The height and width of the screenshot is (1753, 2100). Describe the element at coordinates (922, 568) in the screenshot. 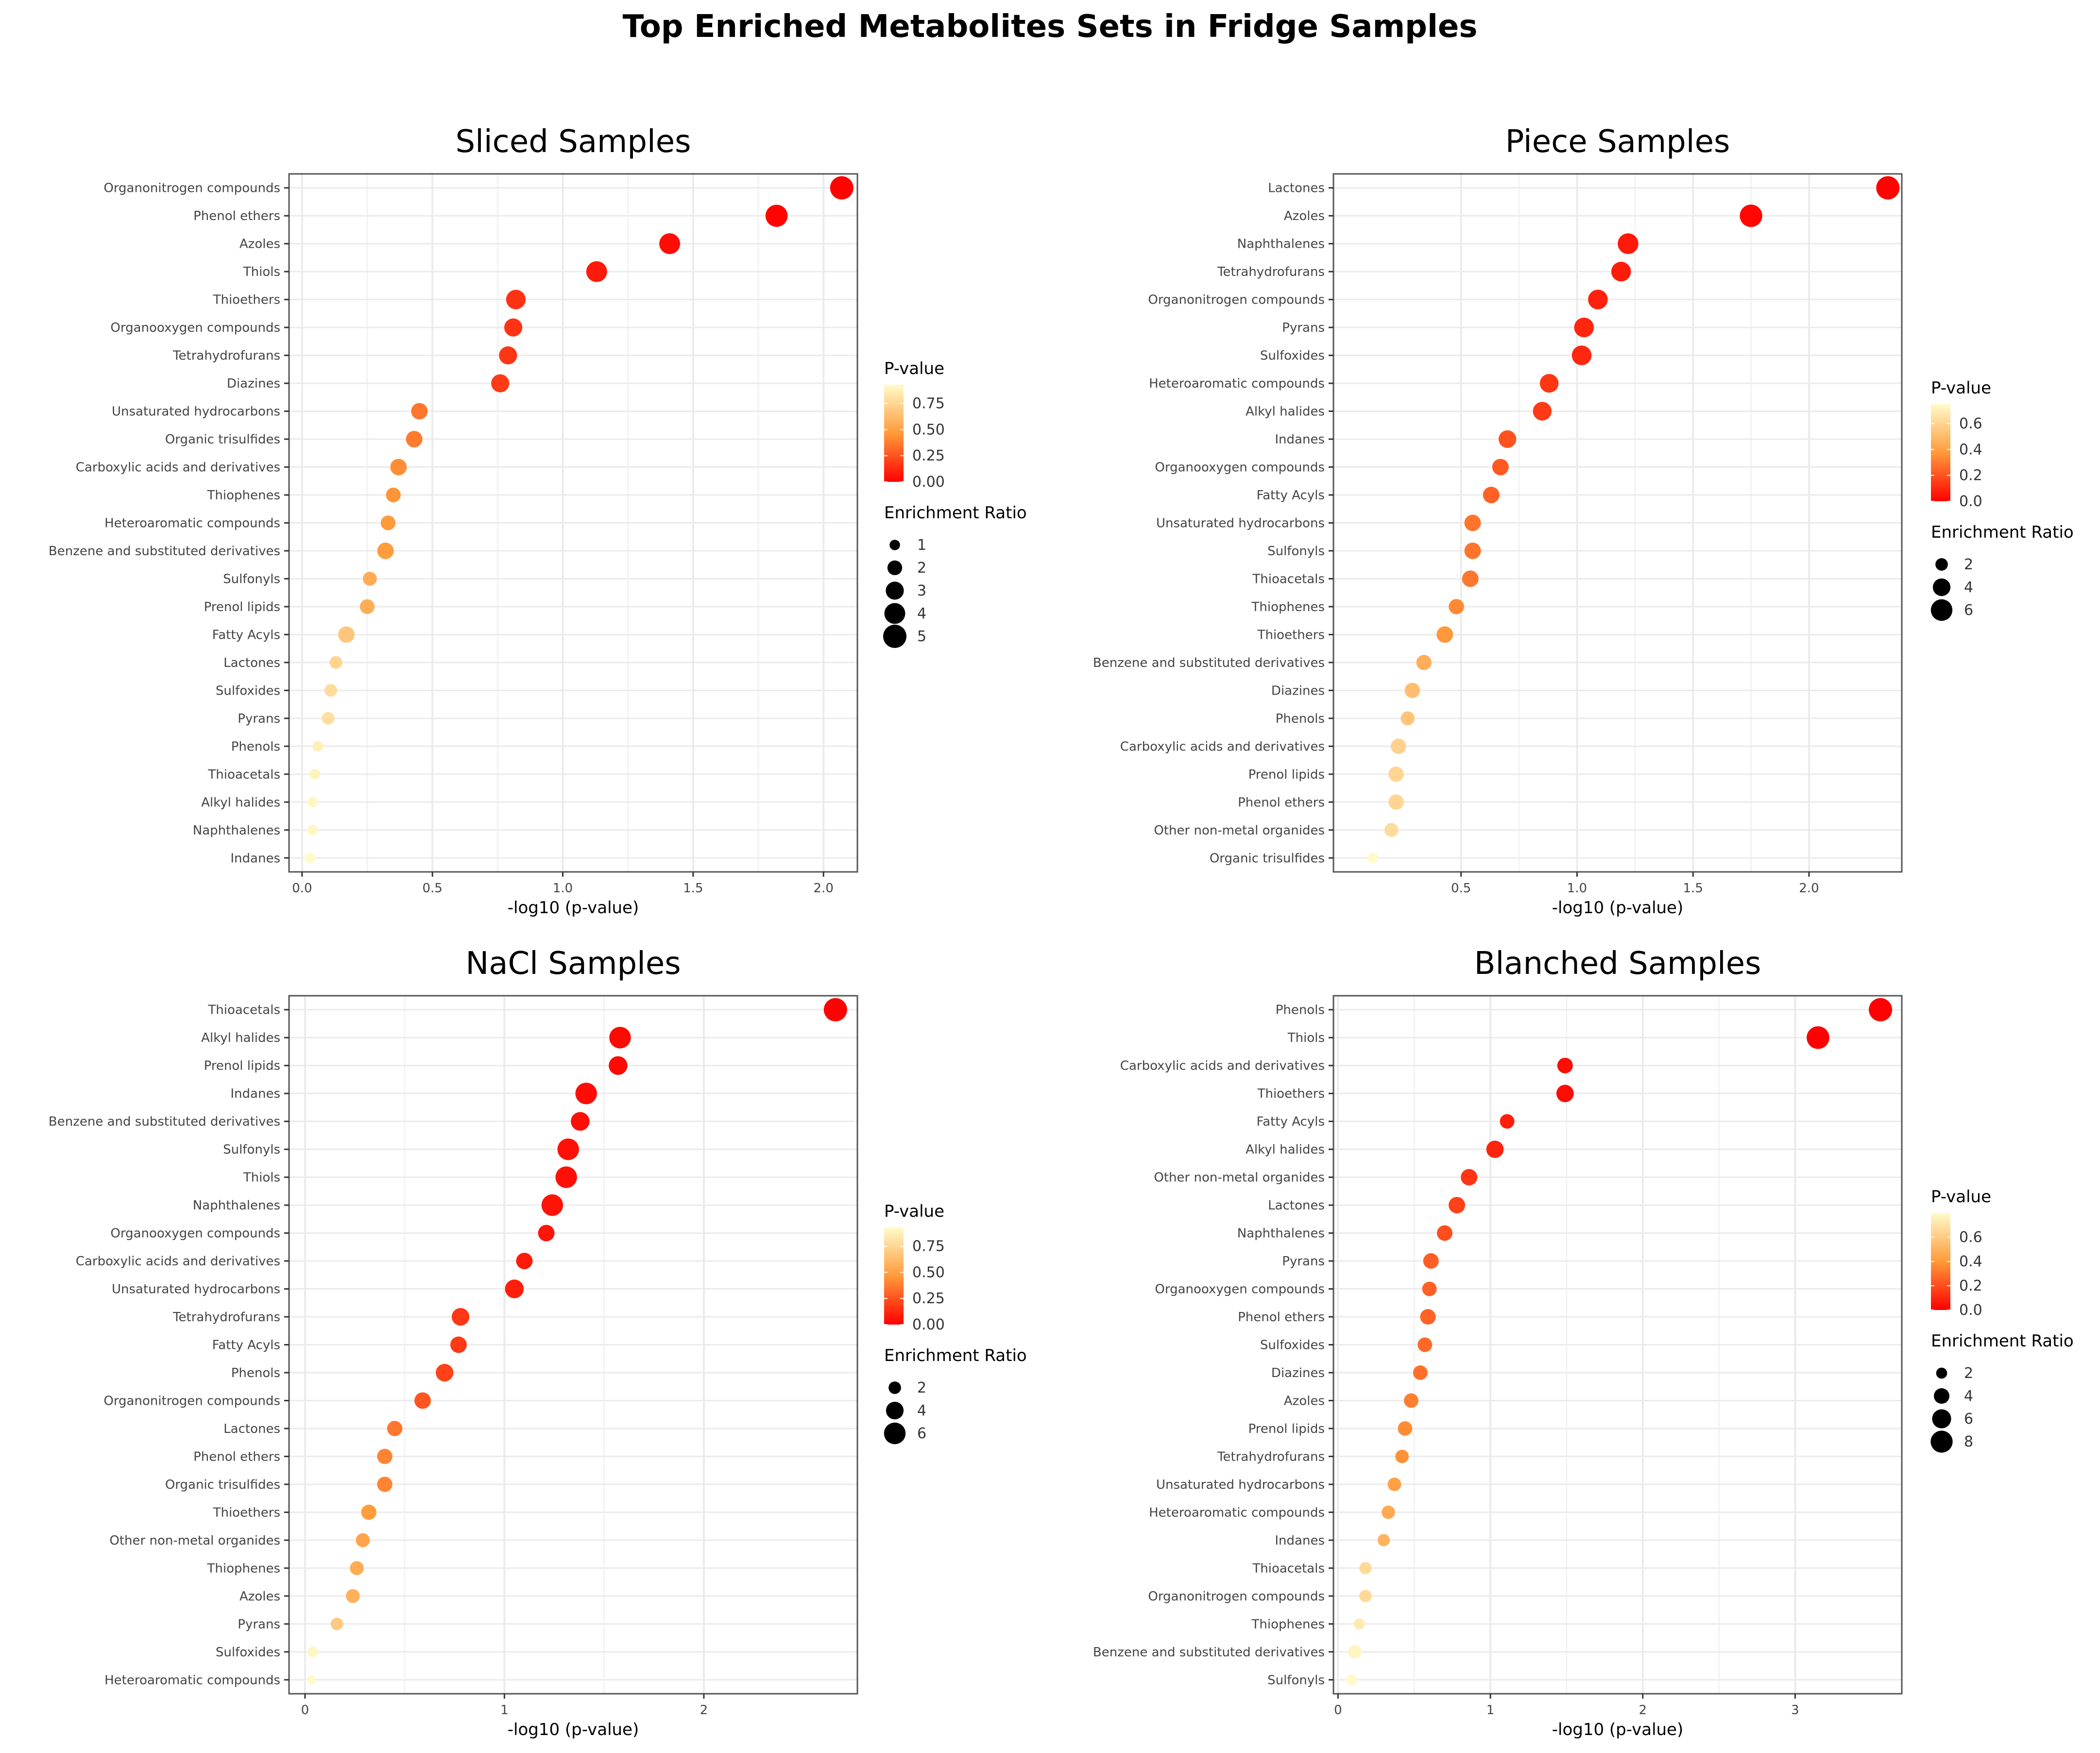

I see `size-legend-label: 2` at that location.